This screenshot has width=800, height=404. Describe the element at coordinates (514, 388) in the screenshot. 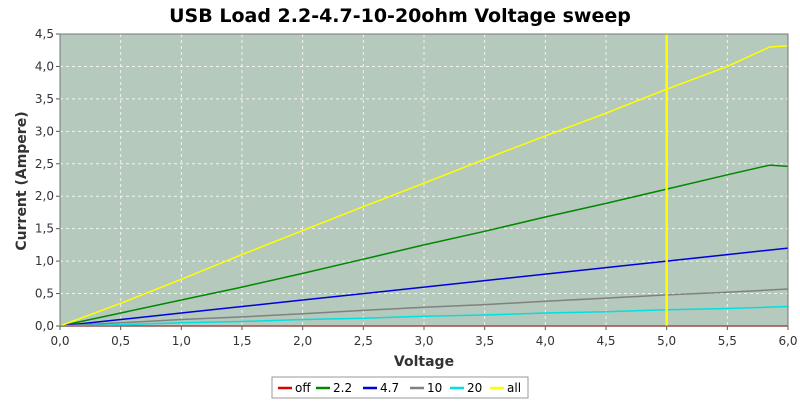

I see `legend-label-all: all` at that location.